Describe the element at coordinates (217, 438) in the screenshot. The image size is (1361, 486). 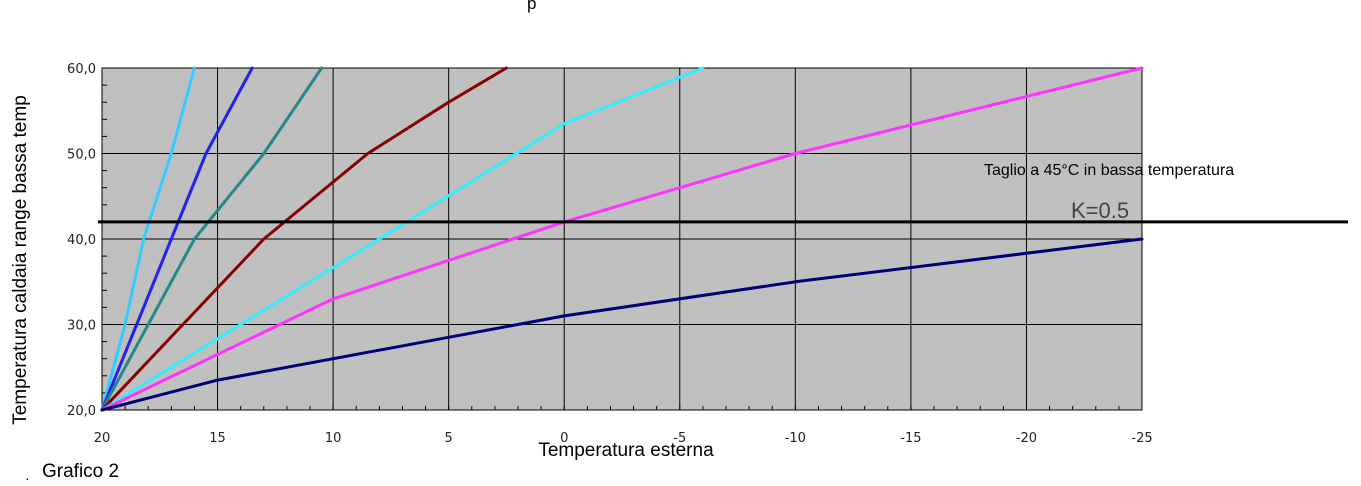
I see `x-tick-label: 15` at that location.